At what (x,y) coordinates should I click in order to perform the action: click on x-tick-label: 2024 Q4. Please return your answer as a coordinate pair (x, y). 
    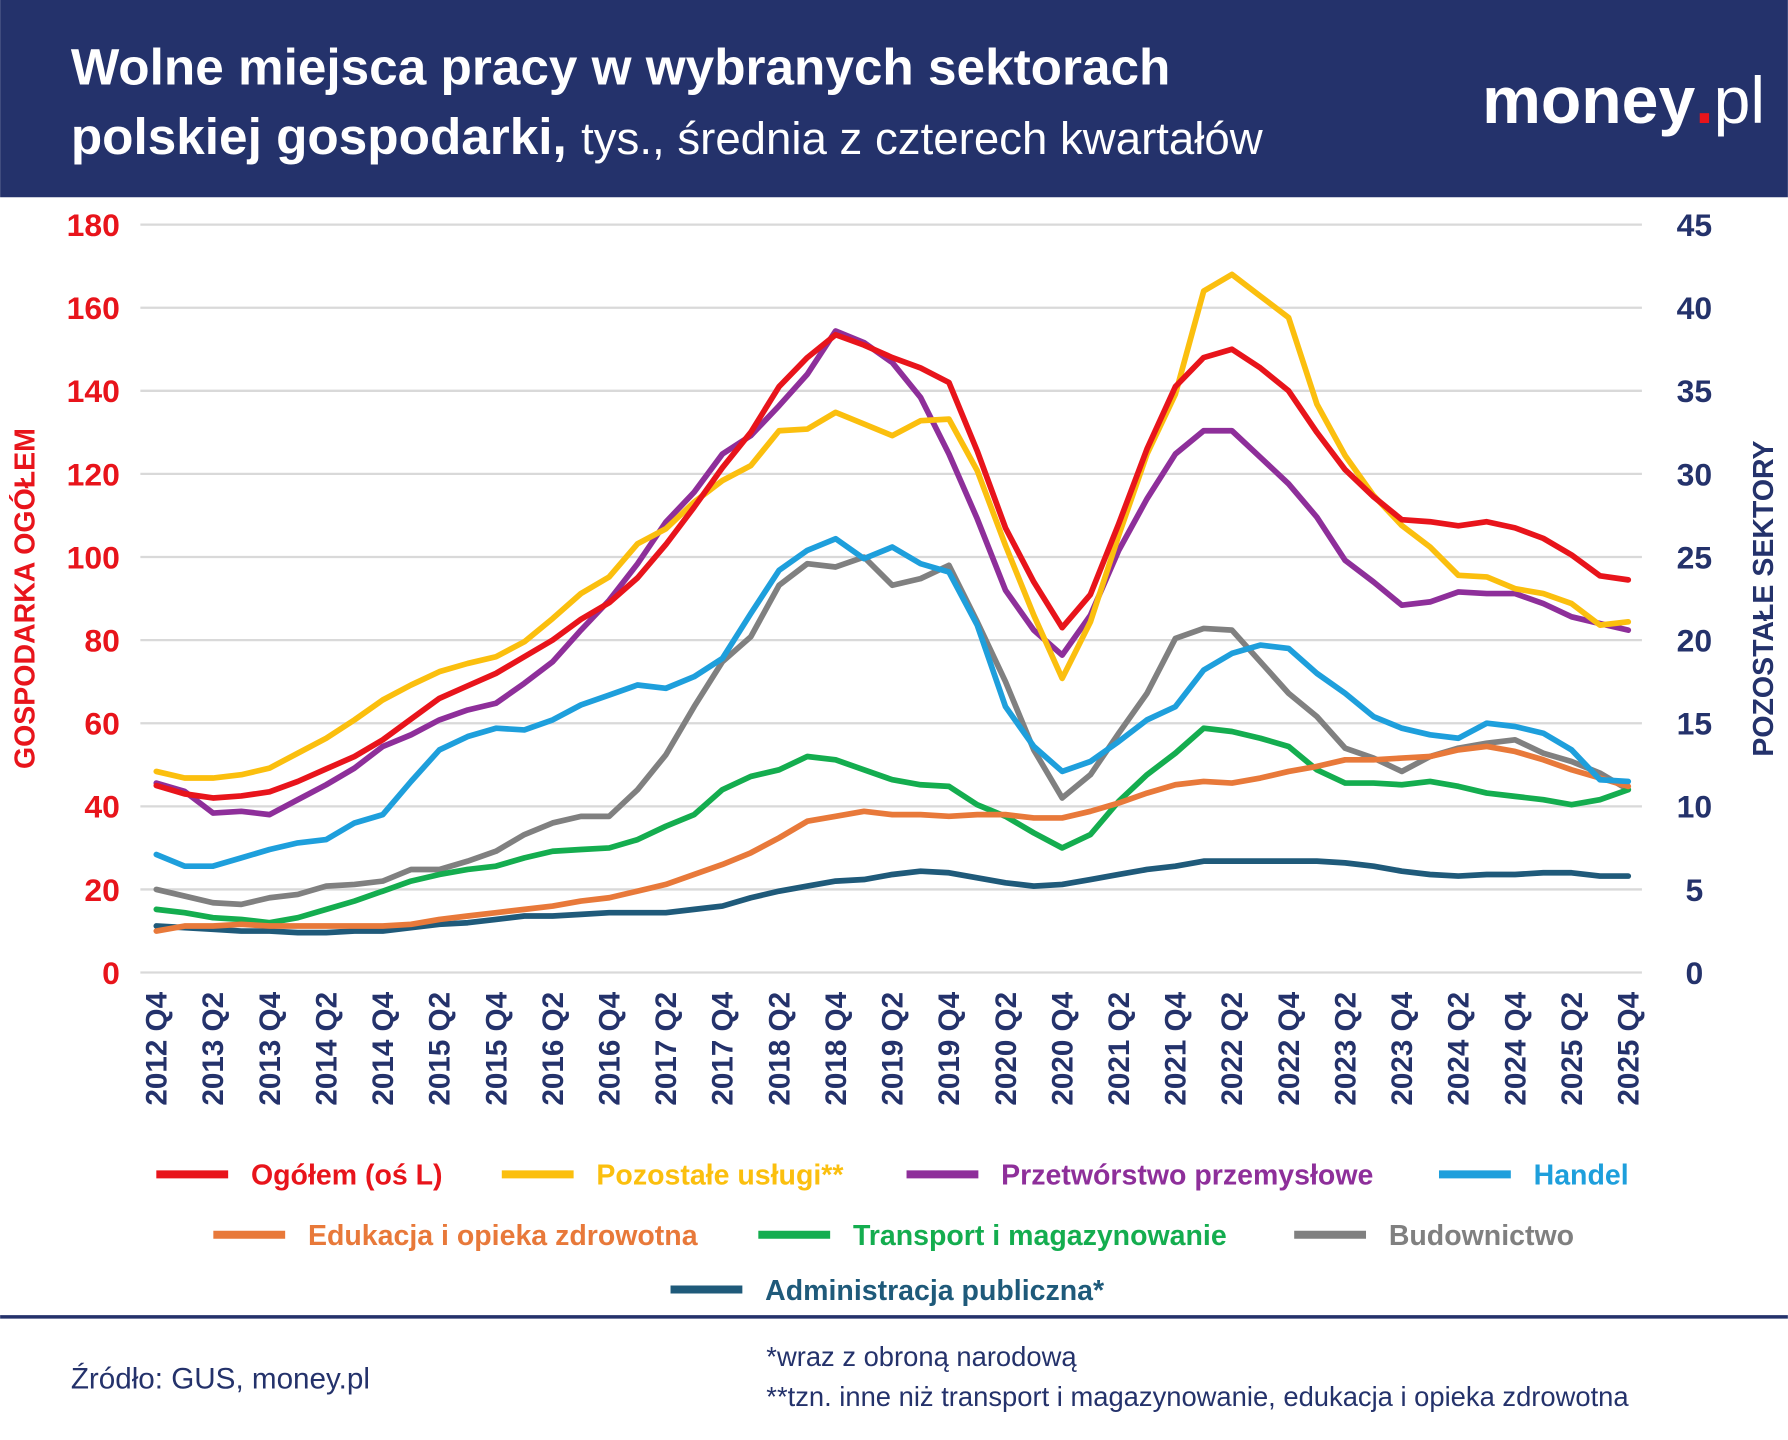
    Looking at the image, I should click on (1515, 1048).